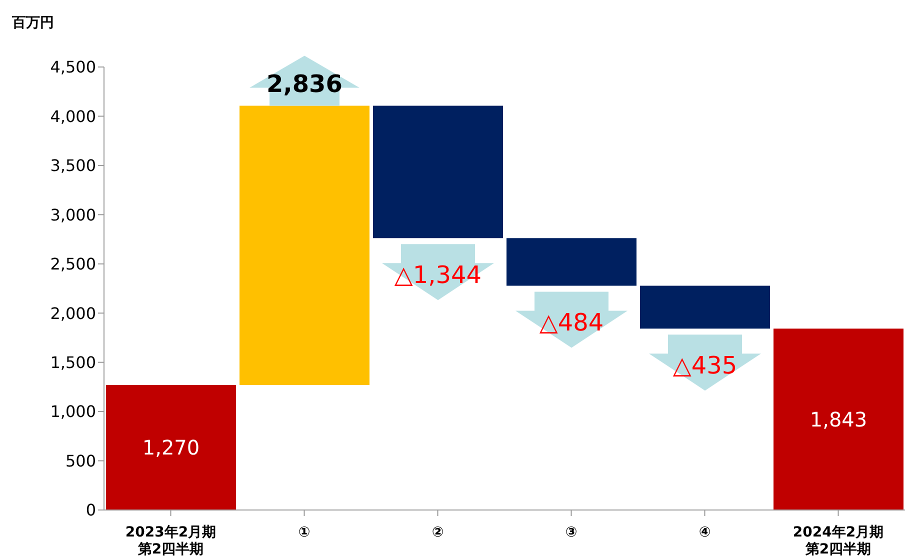 Image resolution: width=905 pixels, height=558 pixels. What do you see at coordinates (571, 532) in the screenshot?
I see `x-tick-label: ③` at bounding box center [571, 532].